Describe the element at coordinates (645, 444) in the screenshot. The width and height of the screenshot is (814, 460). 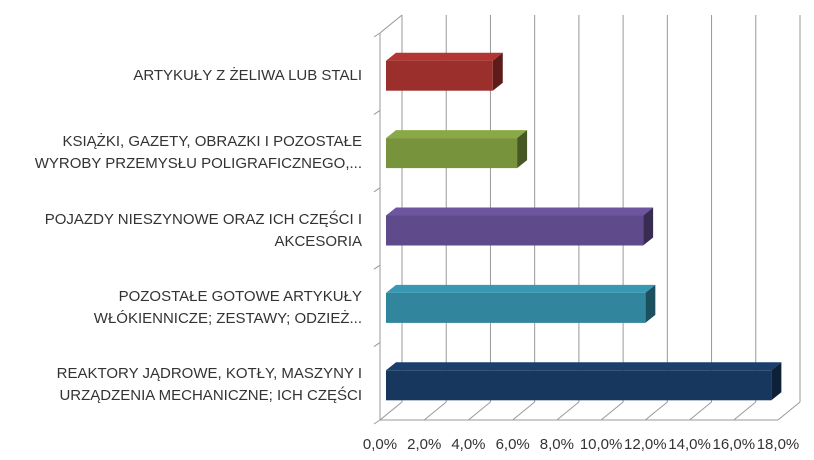
I see `x-tick-label: 12,0%` at that location.